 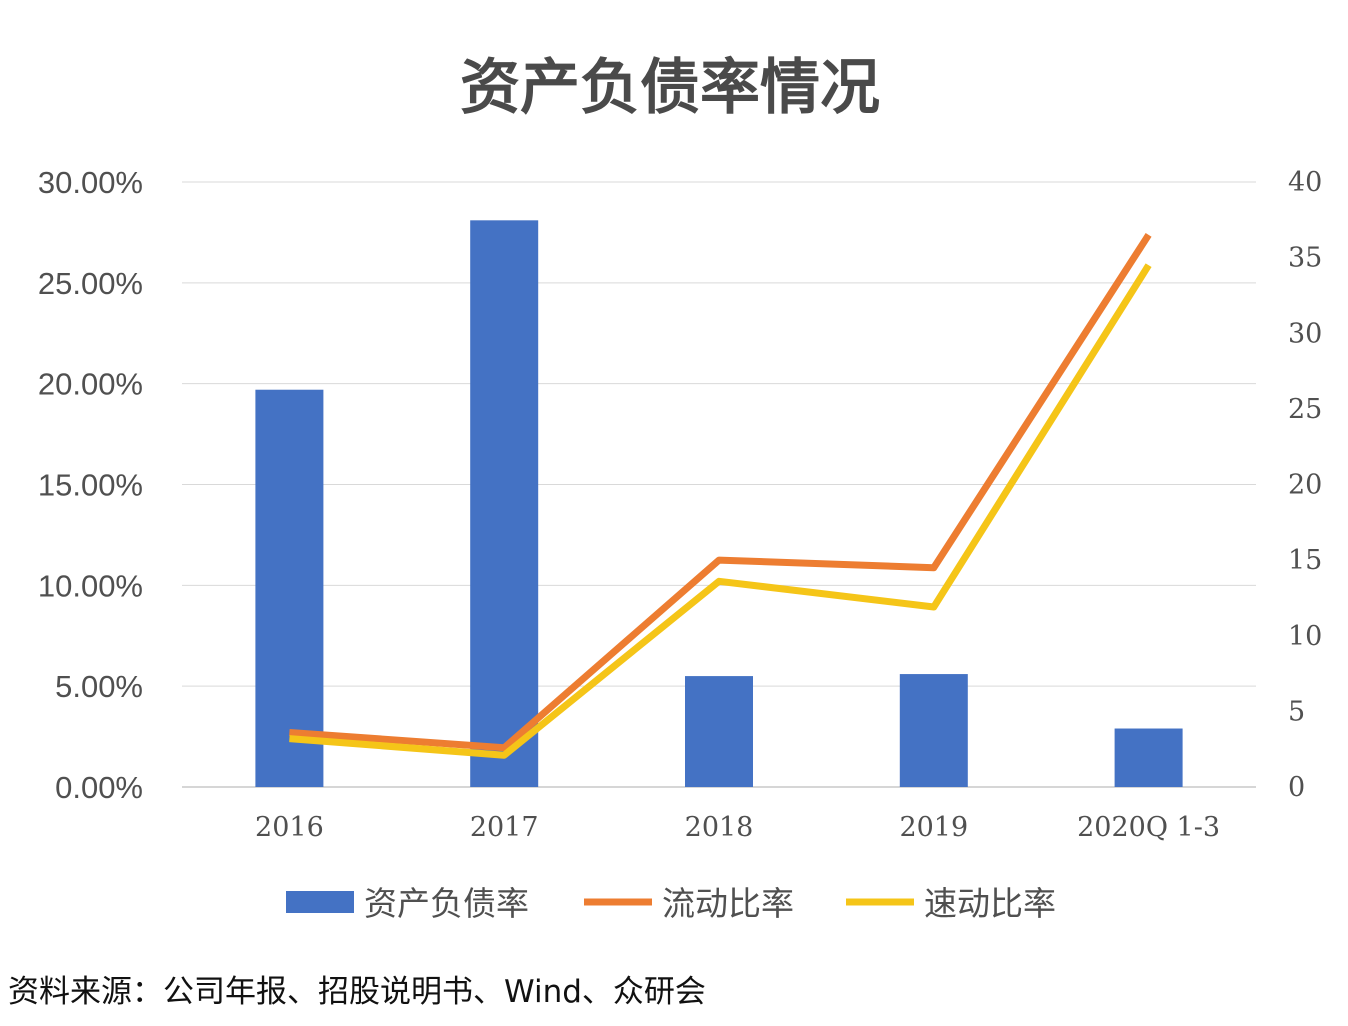 I want to click on left-tick-label: 5.00%, so click(x=99, y=686).